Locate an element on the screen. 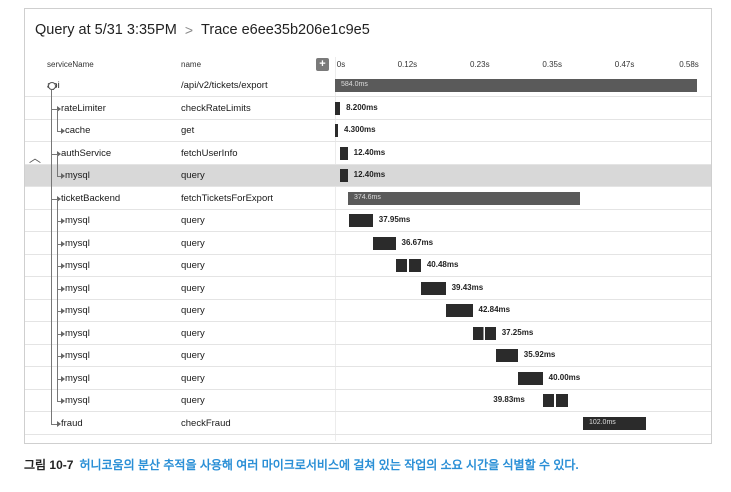 Image resolution: width=731 pixels, height=492 pixels. span-row: mysql query 12.40ms is located at coordinates (368, 176).